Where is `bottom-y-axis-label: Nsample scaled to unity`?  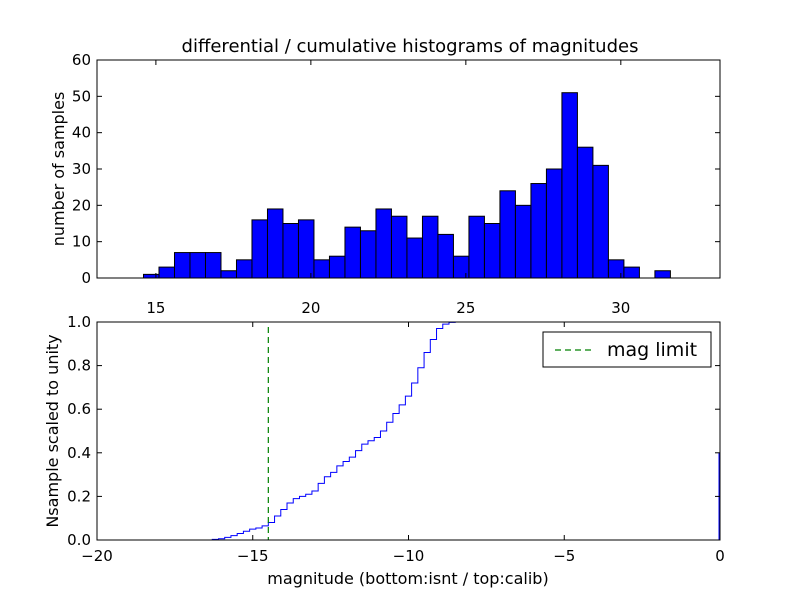
bottom-y-axis-label: Nsample scaled to unity is located at coordinates (52, 430).